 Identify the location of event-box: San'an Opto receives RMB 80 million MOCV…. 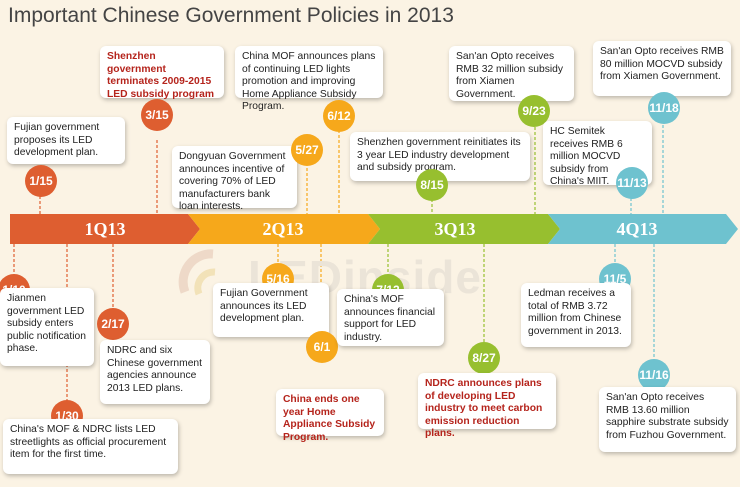
(662, 68).